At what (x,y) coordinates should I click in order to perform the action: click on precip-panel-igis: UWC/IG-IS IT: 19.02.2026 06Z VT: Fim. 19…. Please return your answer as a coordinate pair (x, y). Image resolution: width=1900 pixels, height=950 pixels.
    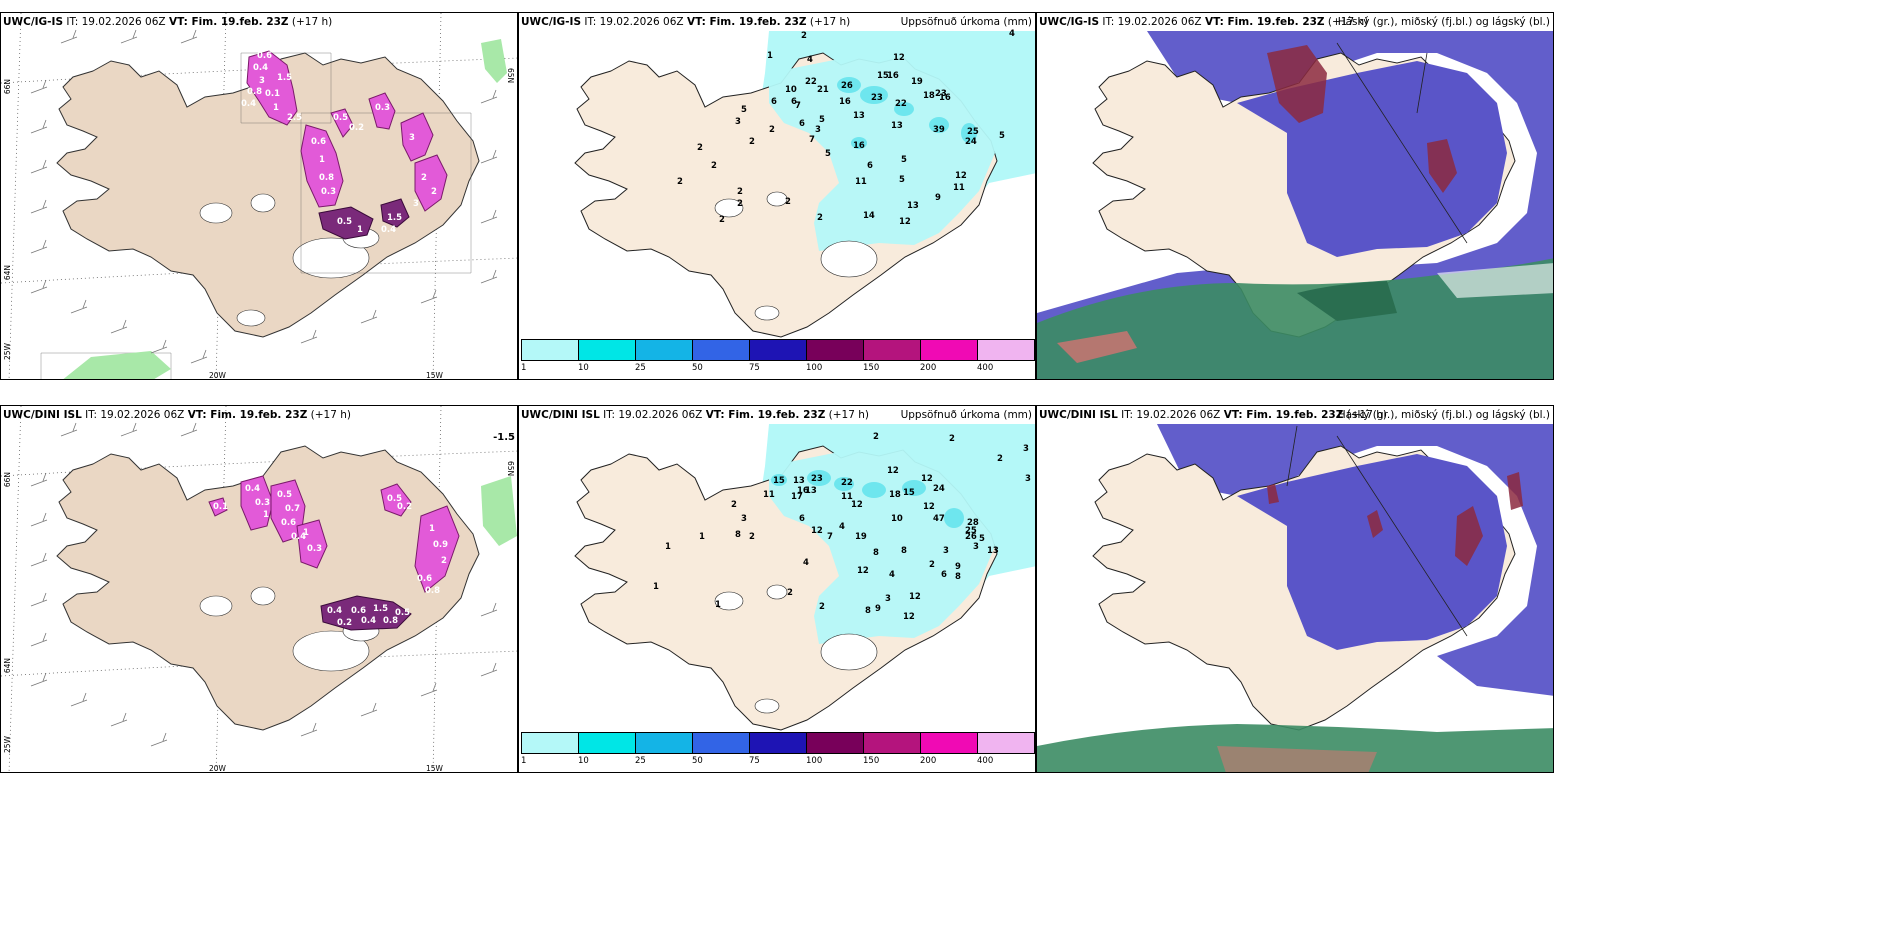
    Looking at the image, I should click on (777, 196).